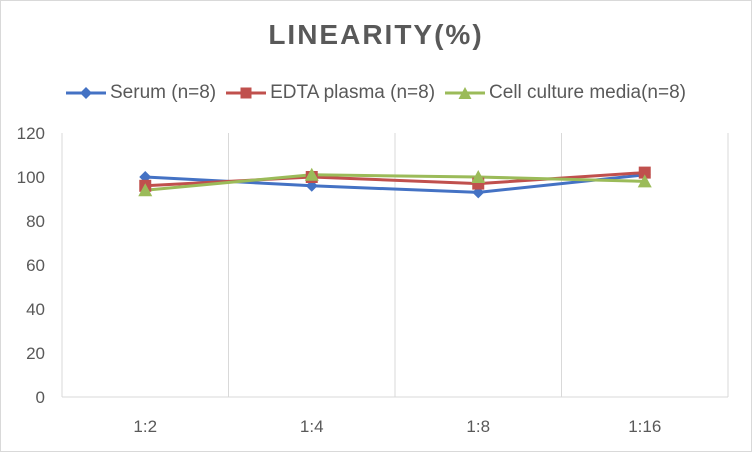 This screenshot has height=452, width=752. What do you see at coordinates (587, 92) in the screenshot?
I see `legend-label-cell-culture-media: Cell culture media(n=8)` at bounding box center [587, 92].